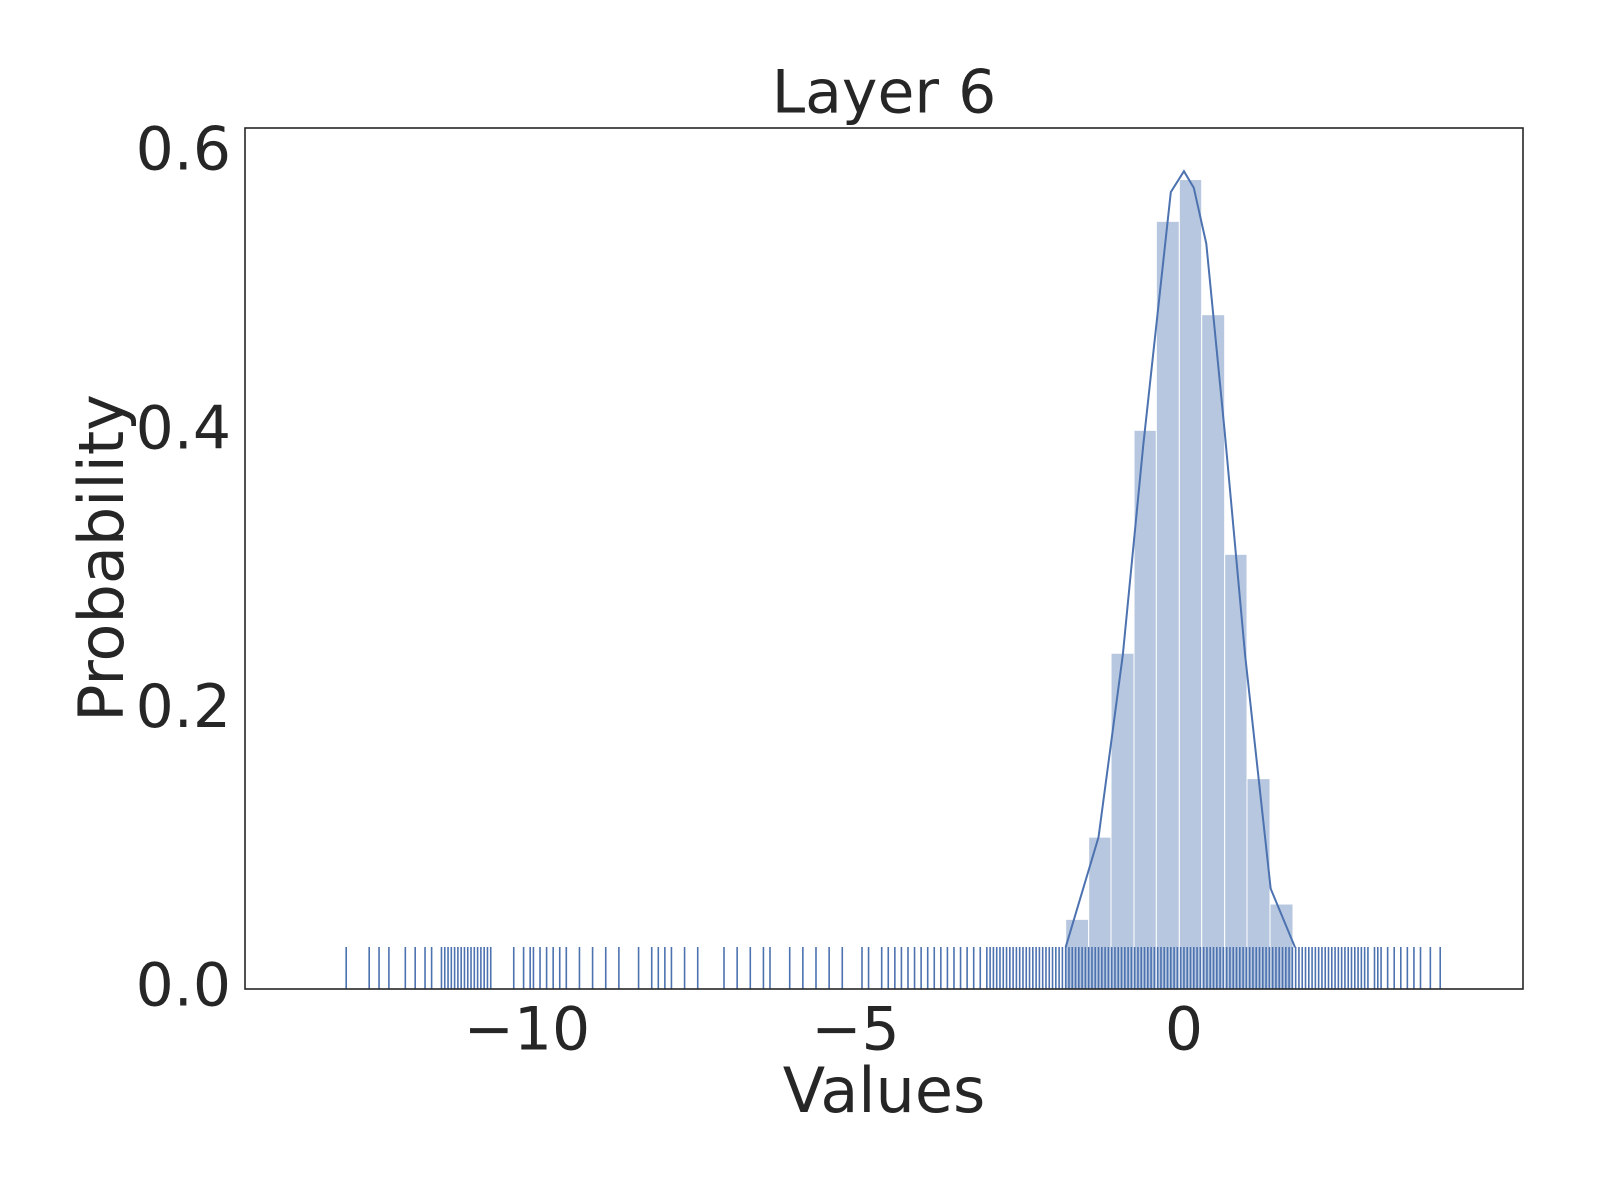  What do you see at coordinates (183, 428) in the screenshot?
I see `y-tick-label: 0.4` at bounding box center [183, 428].